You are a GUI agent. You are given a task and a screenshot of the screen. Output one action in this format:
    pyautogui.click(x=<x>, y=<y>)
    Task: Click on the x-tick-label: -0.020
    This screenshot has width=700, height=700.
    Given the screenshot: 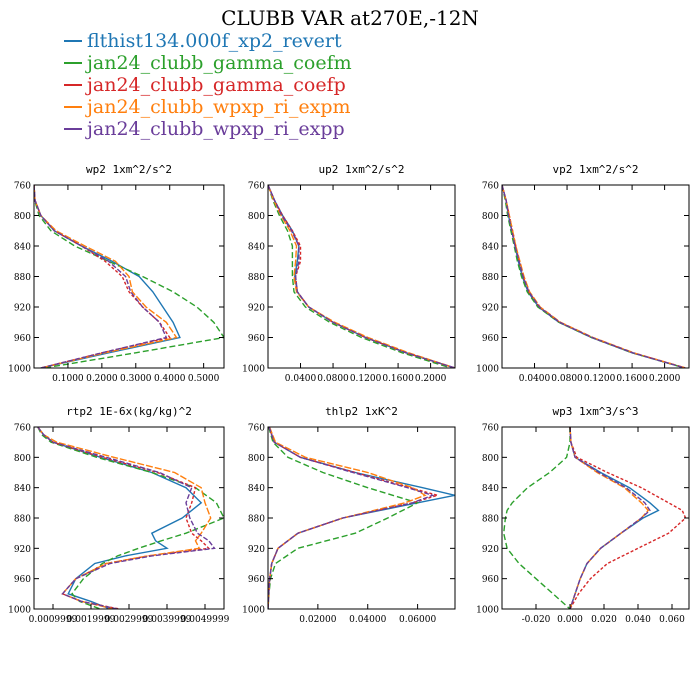 What is the action you would take?
    pyautogui.click(x=536, y=620)
    